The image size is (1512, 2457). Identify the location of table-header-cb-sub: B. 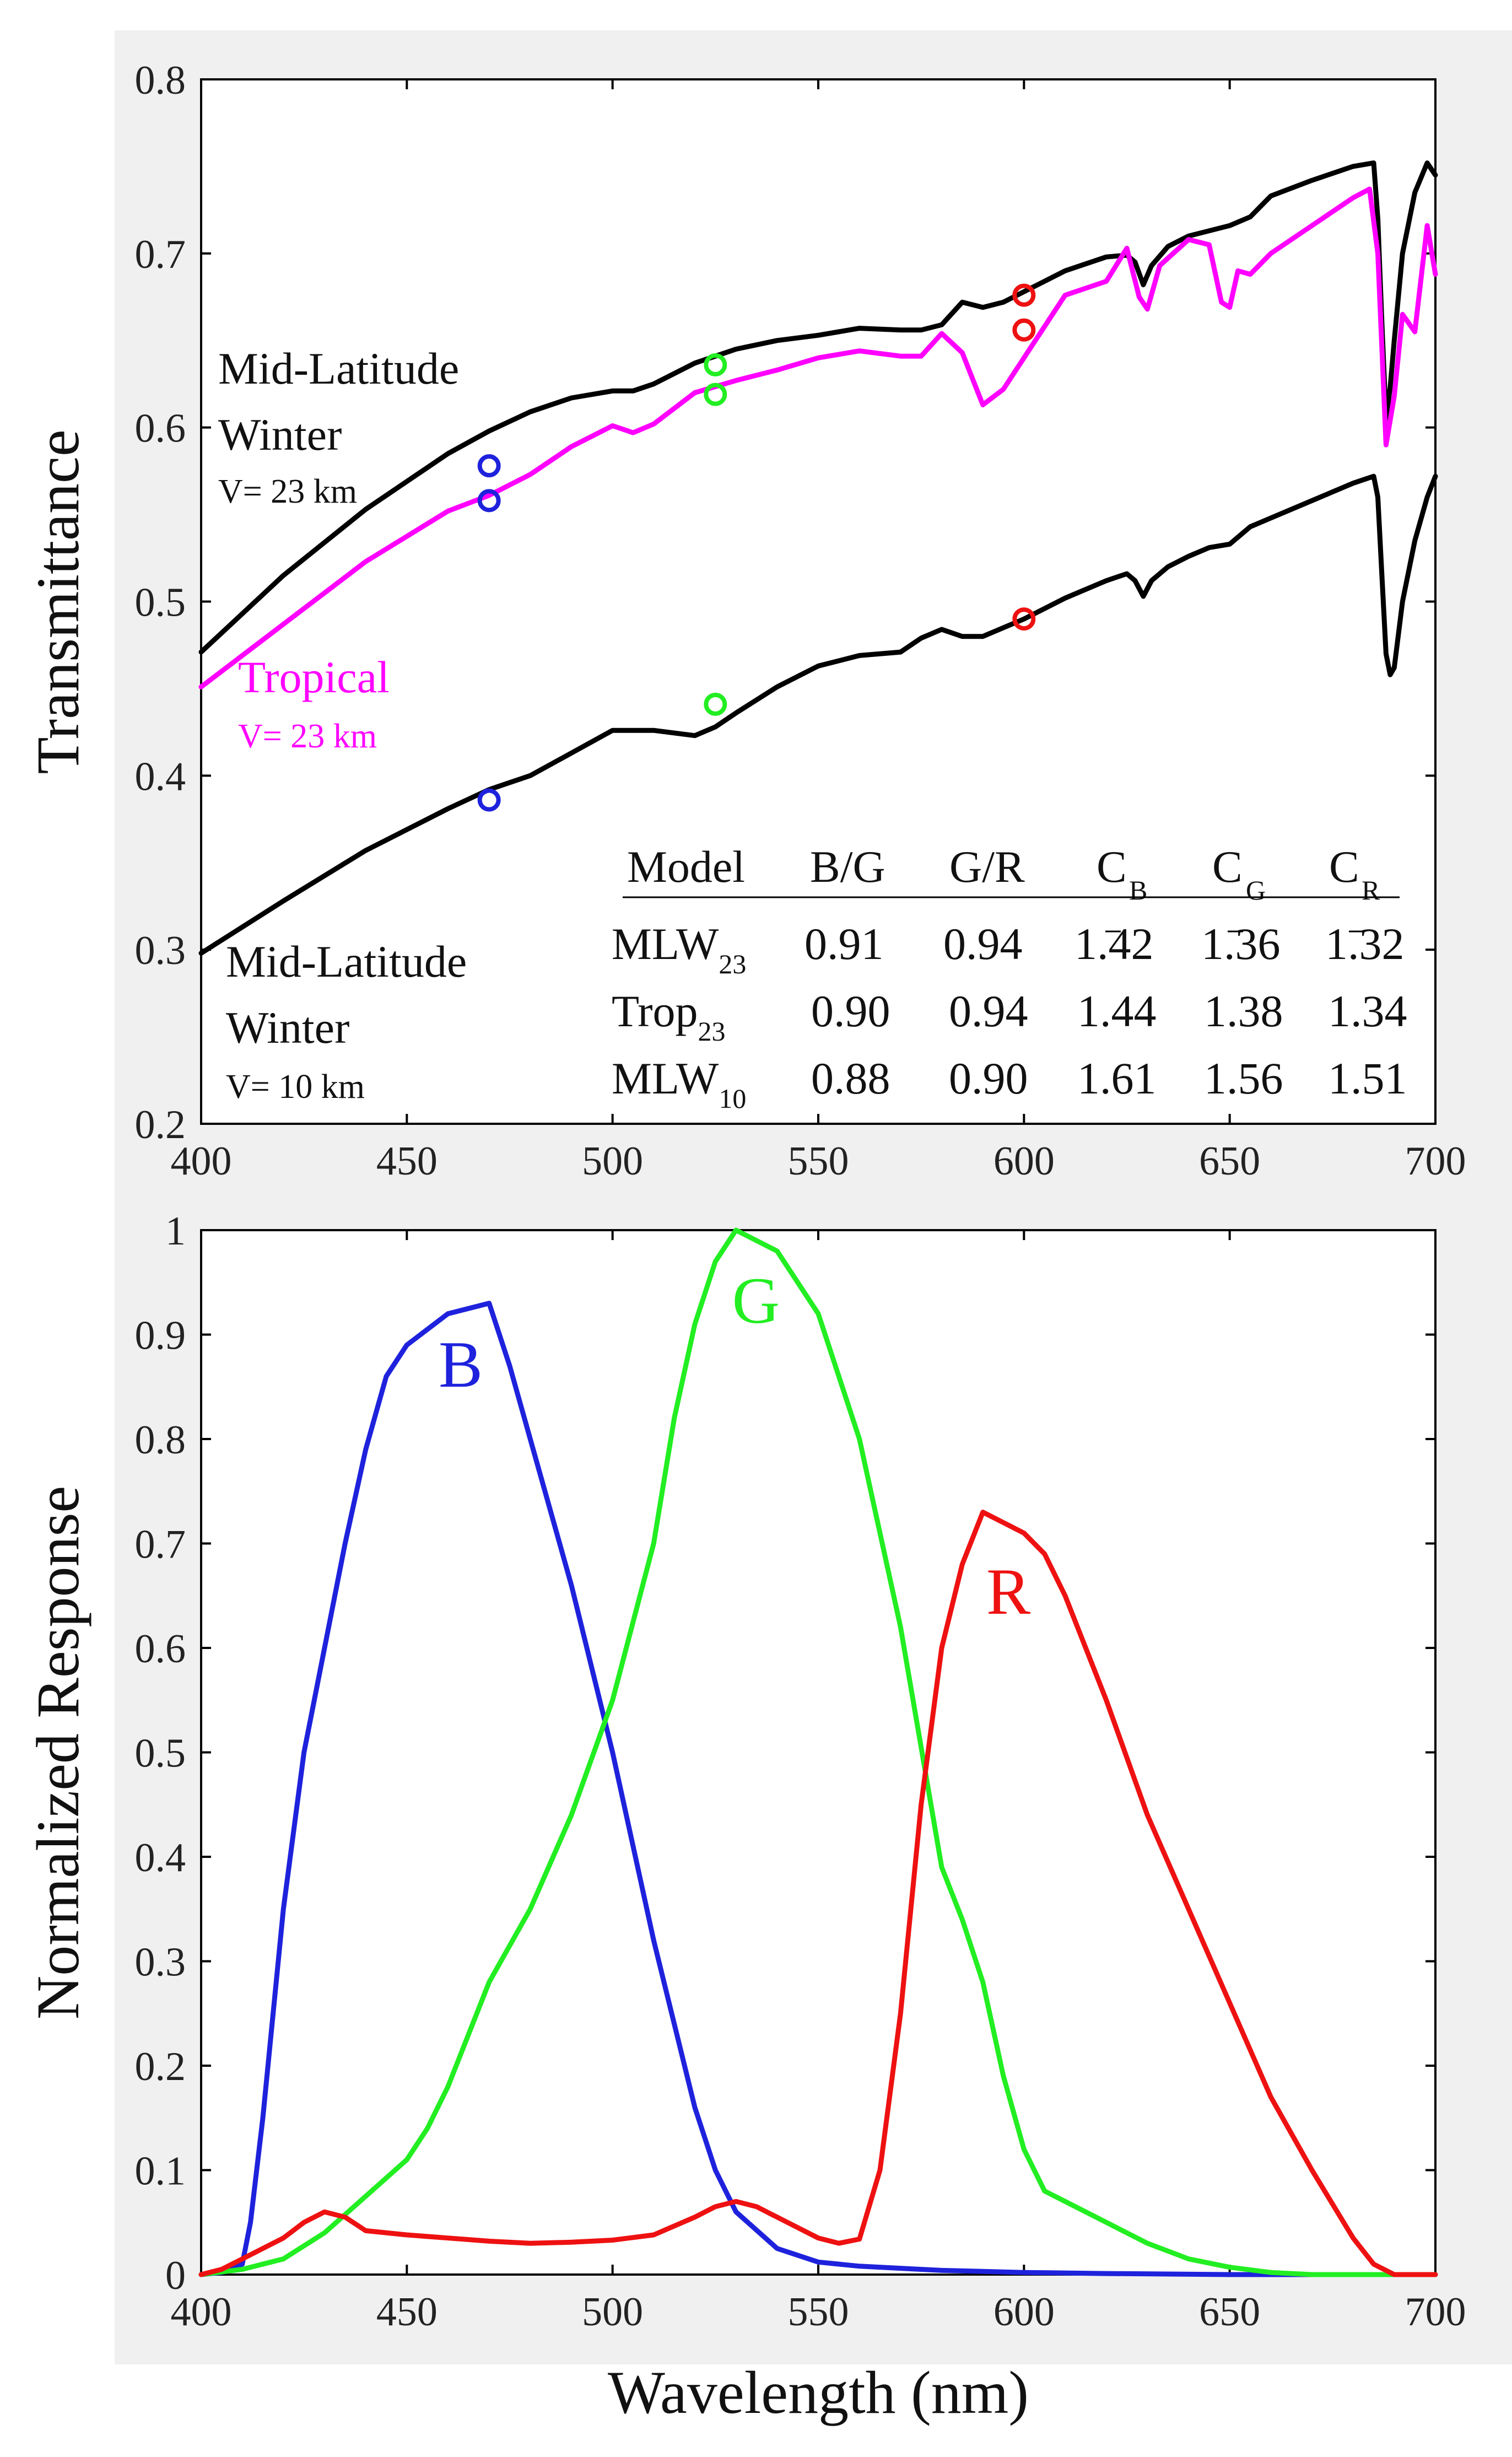
(1138, 890).